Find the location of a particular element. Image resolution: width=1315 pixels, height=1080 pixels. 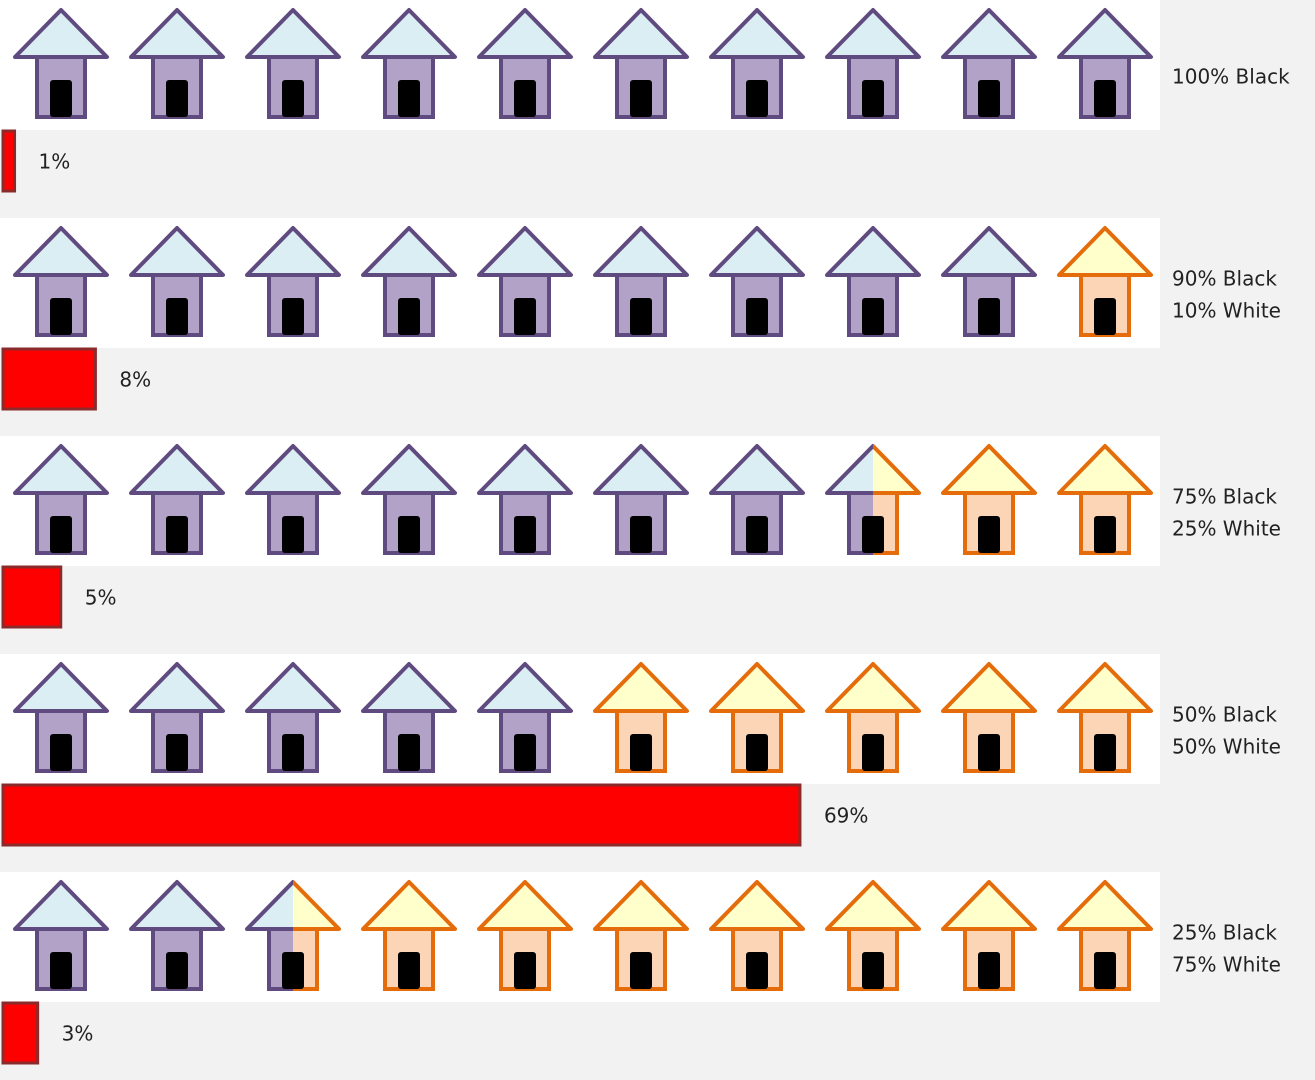

bar-label: 8% is located at coordinates (135, 380).